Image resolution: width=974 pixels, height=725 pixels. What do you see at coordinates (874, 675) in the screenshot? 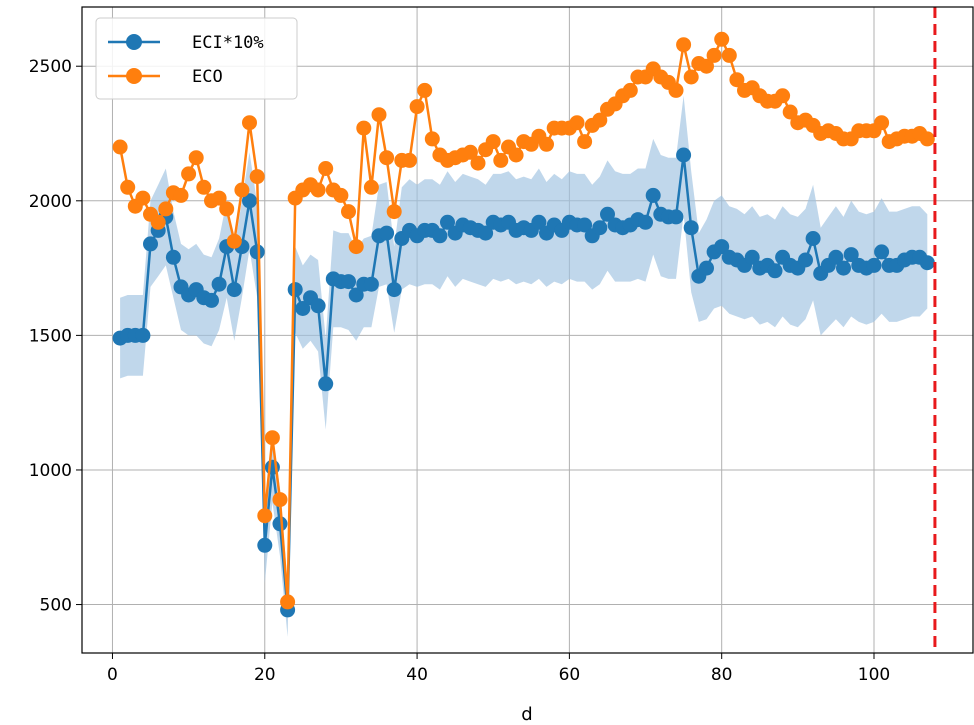
I see `x-tick-label: 100` at bounding box center [874, 675].